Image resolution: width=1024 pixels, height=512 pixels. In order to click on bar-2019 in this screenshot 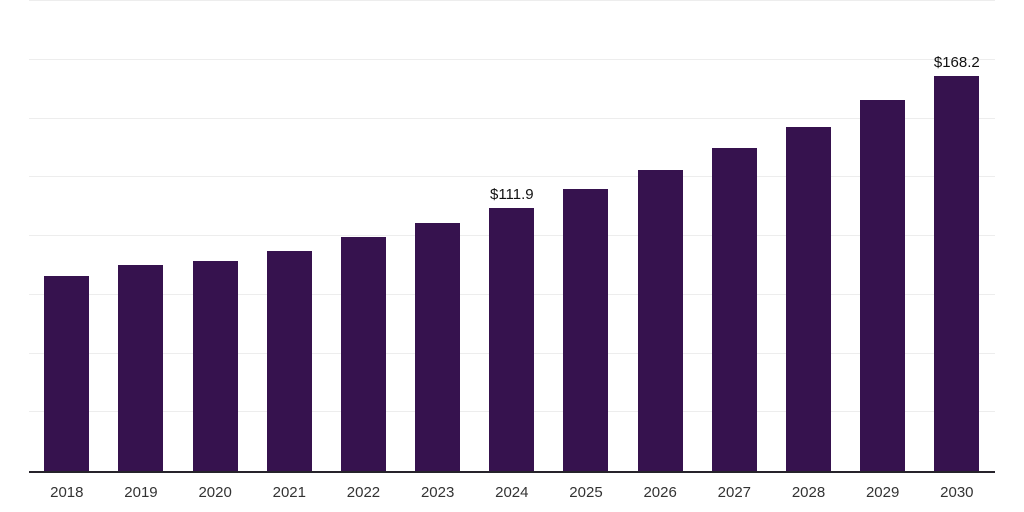, I will do `click(141, 368)`.